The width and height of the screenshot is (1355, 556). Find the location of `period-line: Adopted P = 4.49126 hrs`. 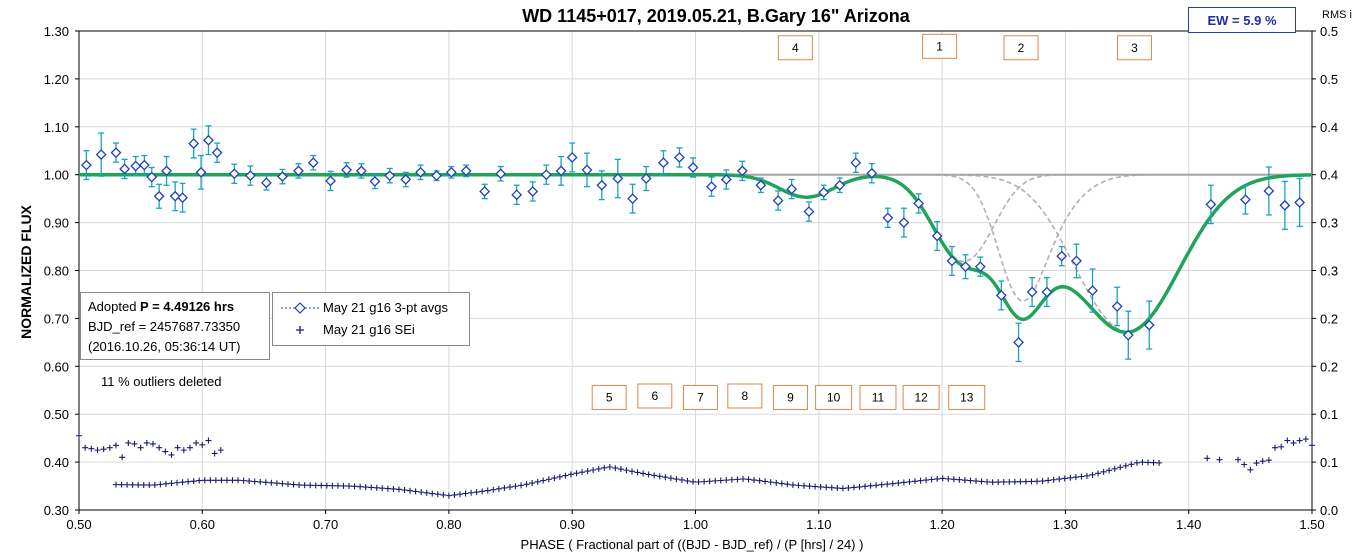

period-line: Adopted P = 4.49126 hrs is located at coordinates (178, 307).